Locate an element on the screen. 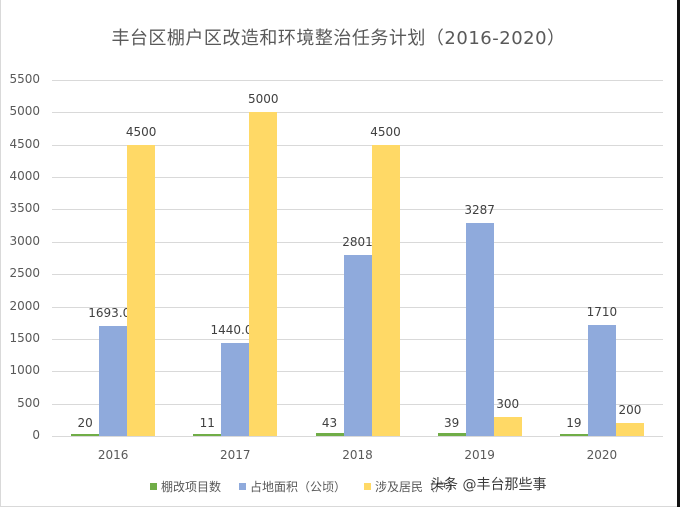 Image resolution: width=680 pixels, height=507 pixels. legend-label: 棚改项目数 is located at coordinates (191, 487).